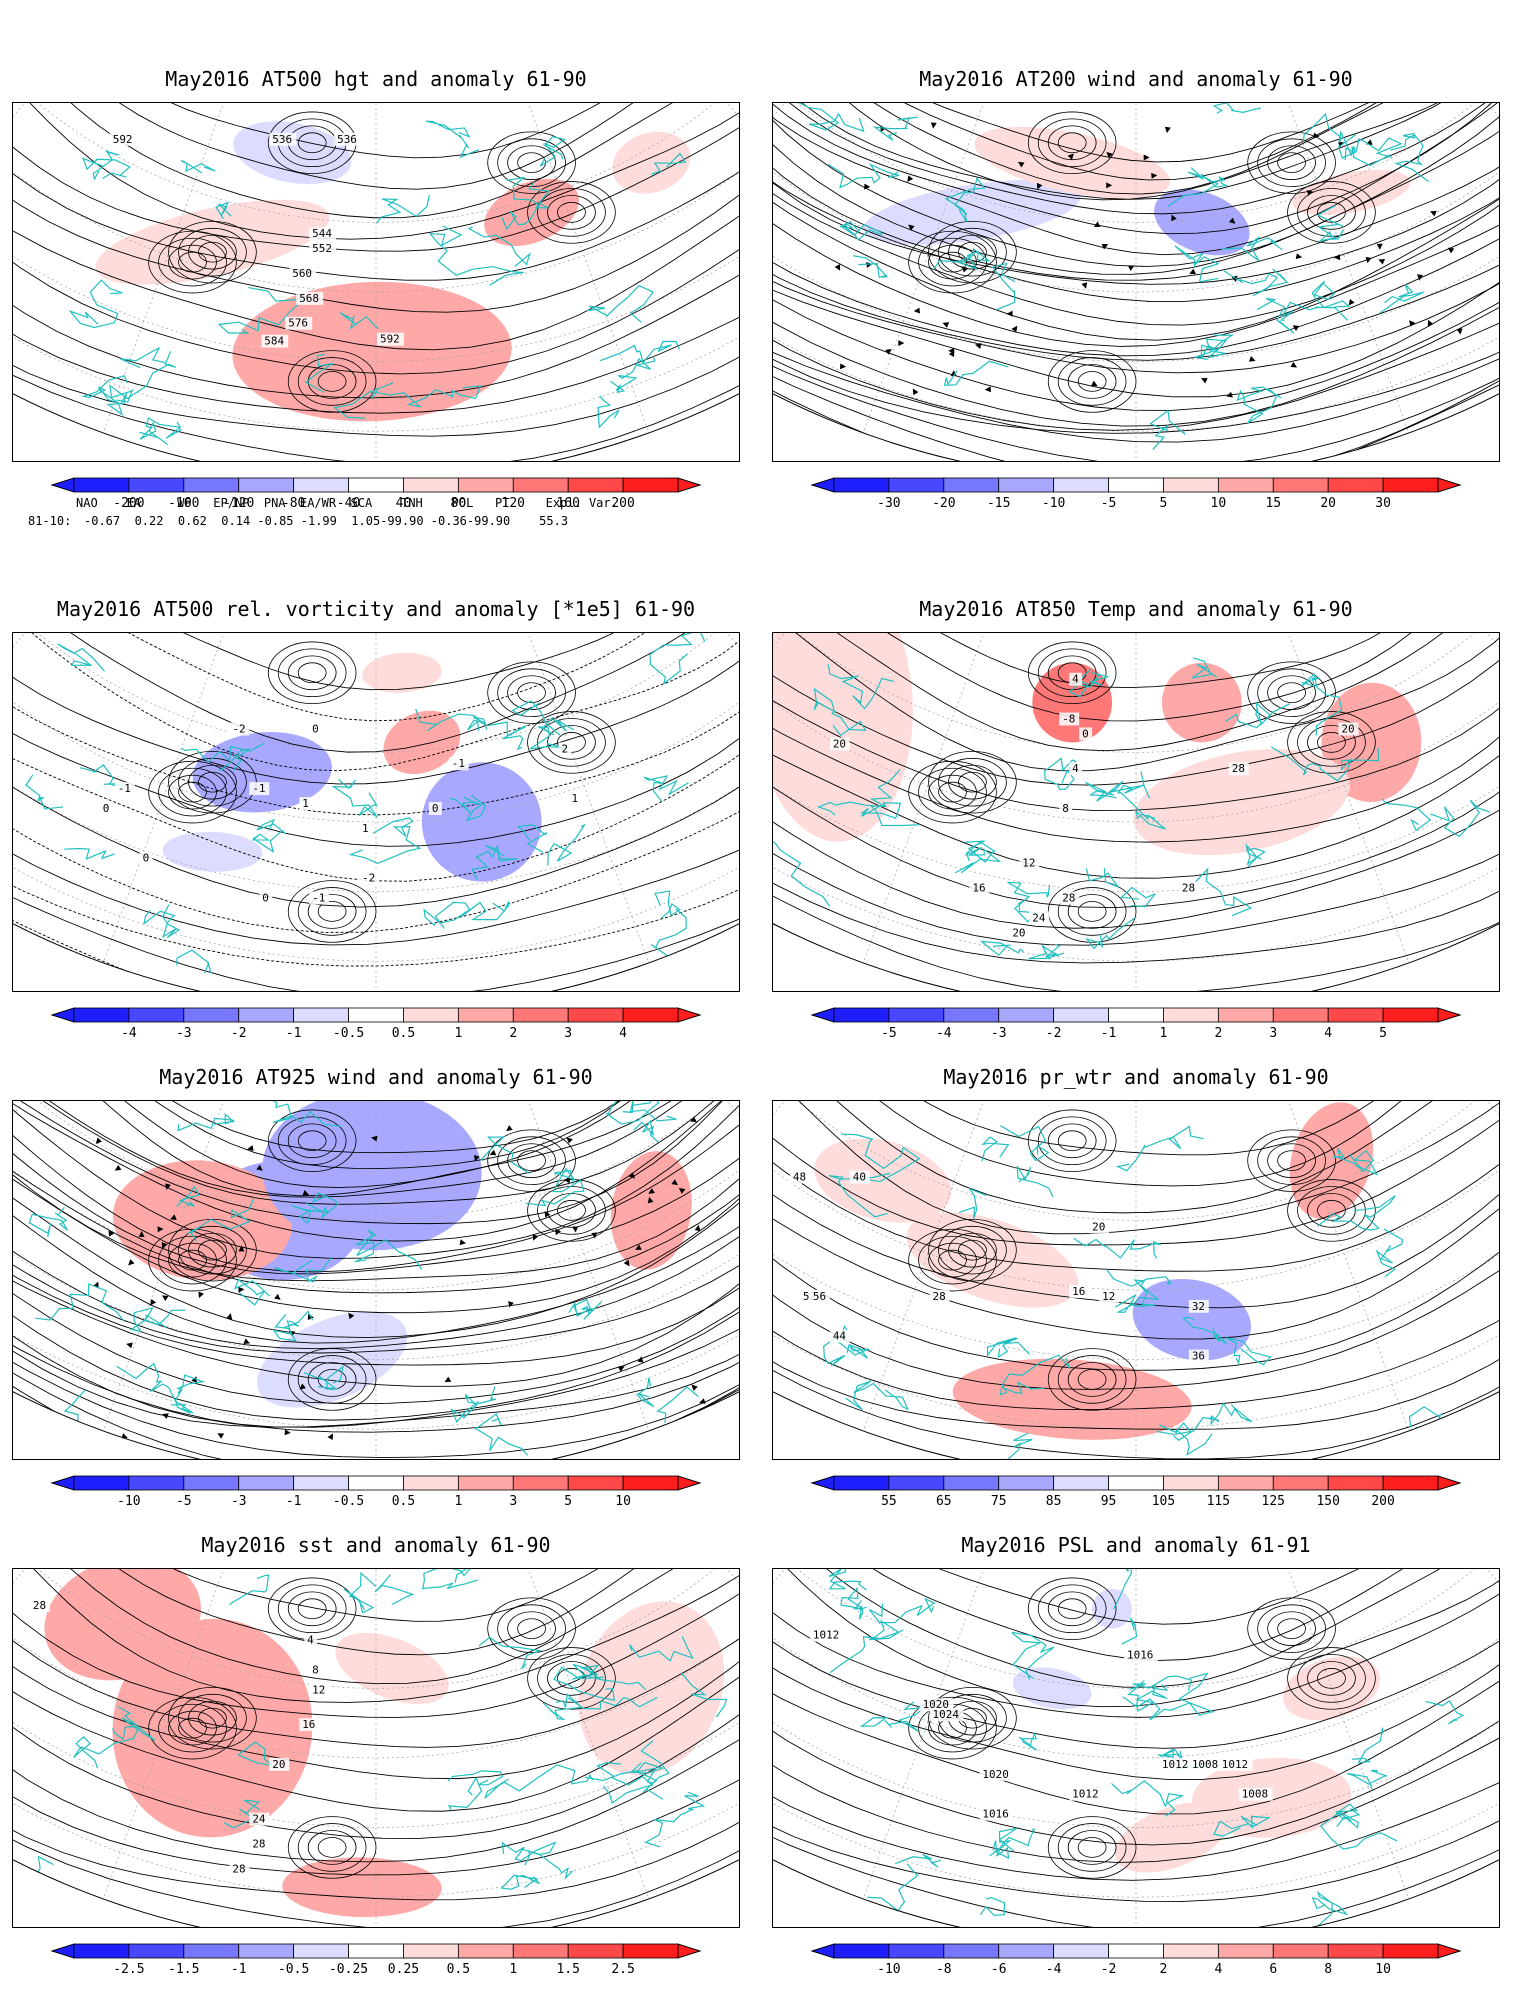  Describe the element at coordinates (183, 1969) in the screenshot. I see `colorbar-tick-label: -1.5` at that location.